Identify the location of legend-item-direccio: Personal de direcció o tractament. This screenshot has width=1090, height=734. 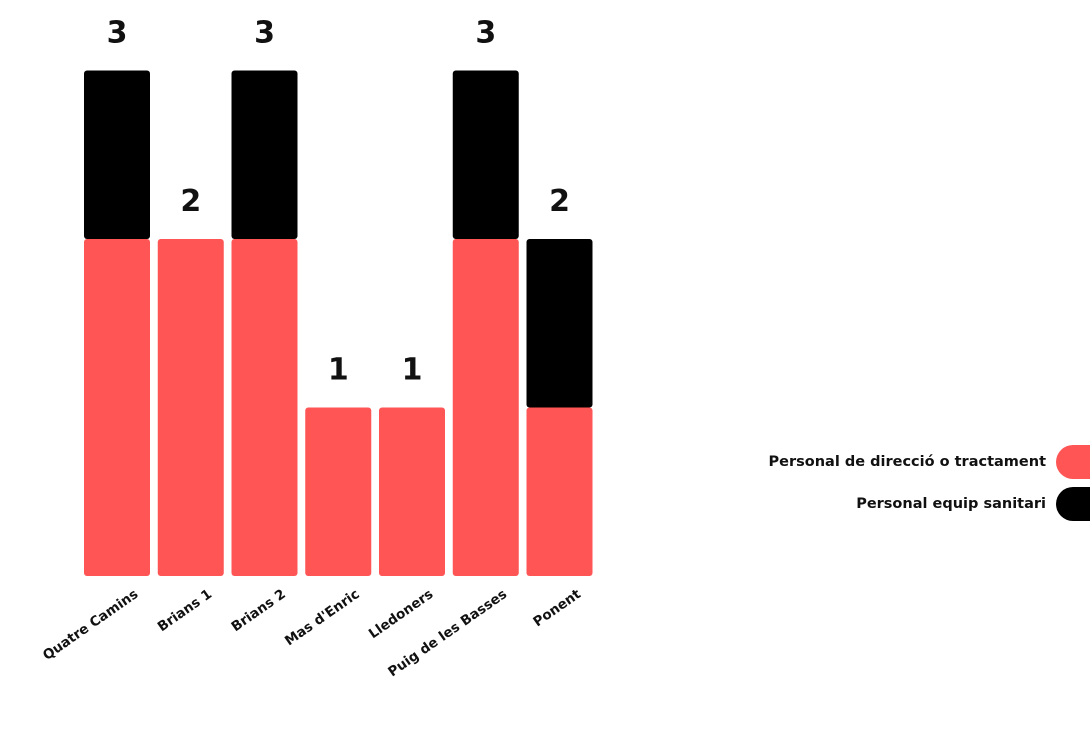
(860, 462).